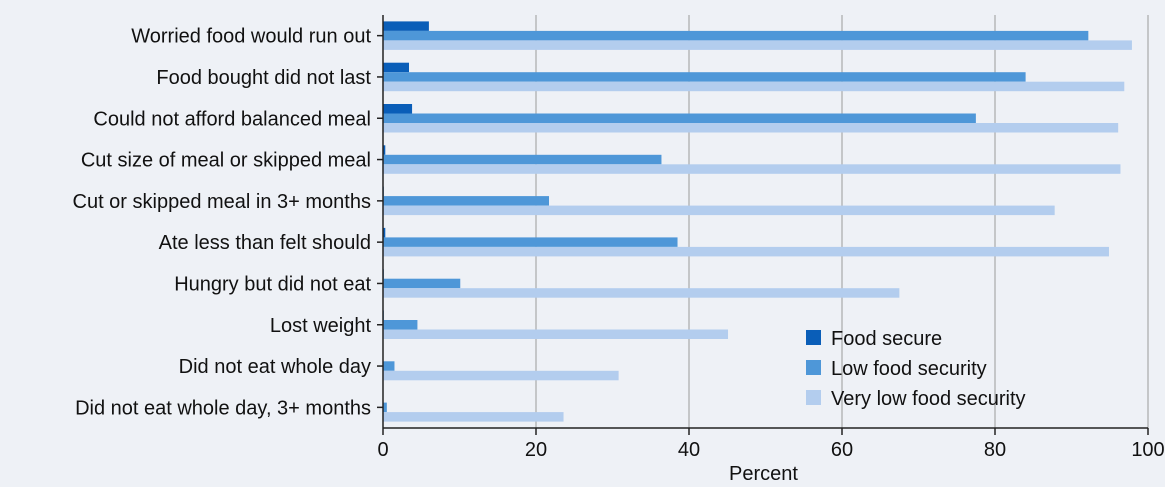 The width and height of the screenshot is (1165, 487). What do you see at coordinates (272, 284) in the screenshot?
I see `category-label-7: Hungry but did not eat` at bounding box center [272, 284].